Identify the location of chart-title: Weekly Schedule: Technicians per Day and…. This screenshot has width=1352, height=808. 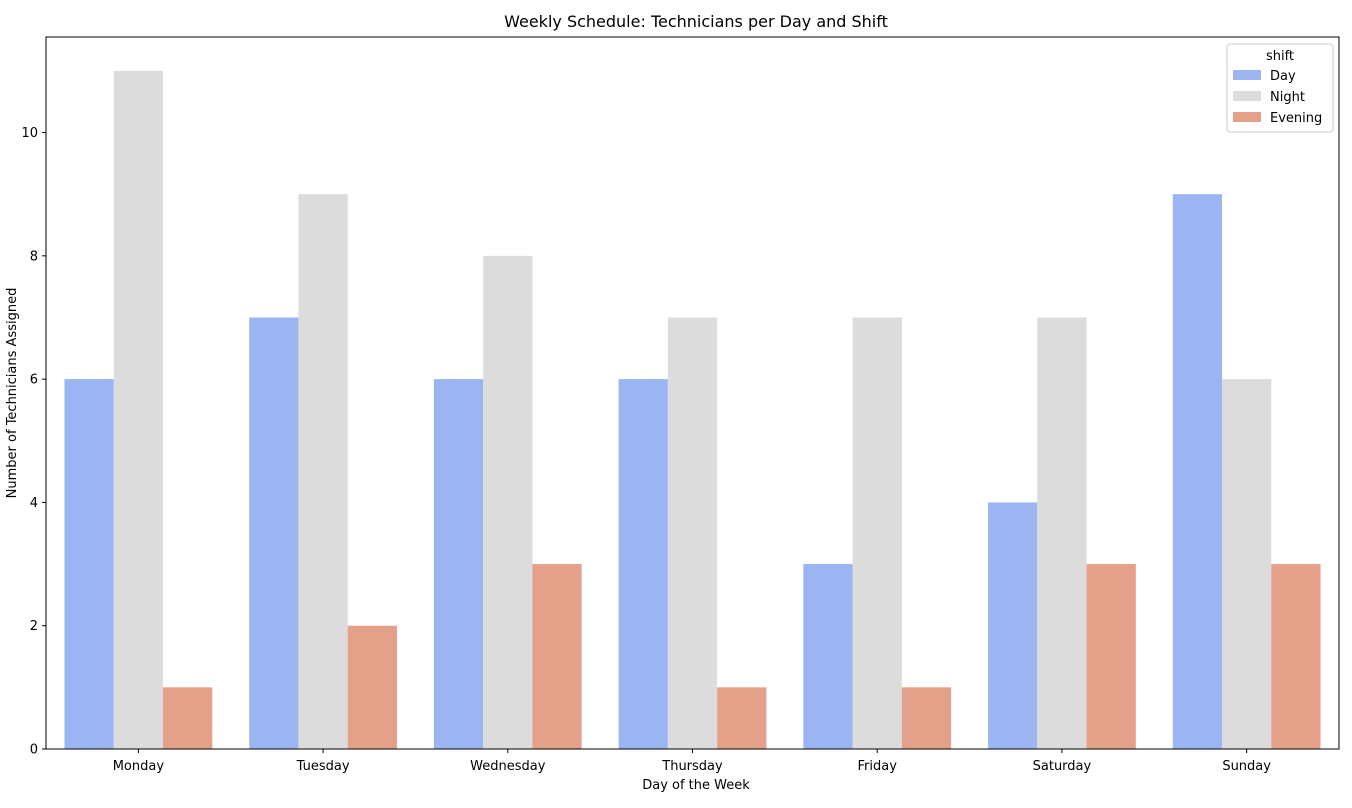
(696, 21).